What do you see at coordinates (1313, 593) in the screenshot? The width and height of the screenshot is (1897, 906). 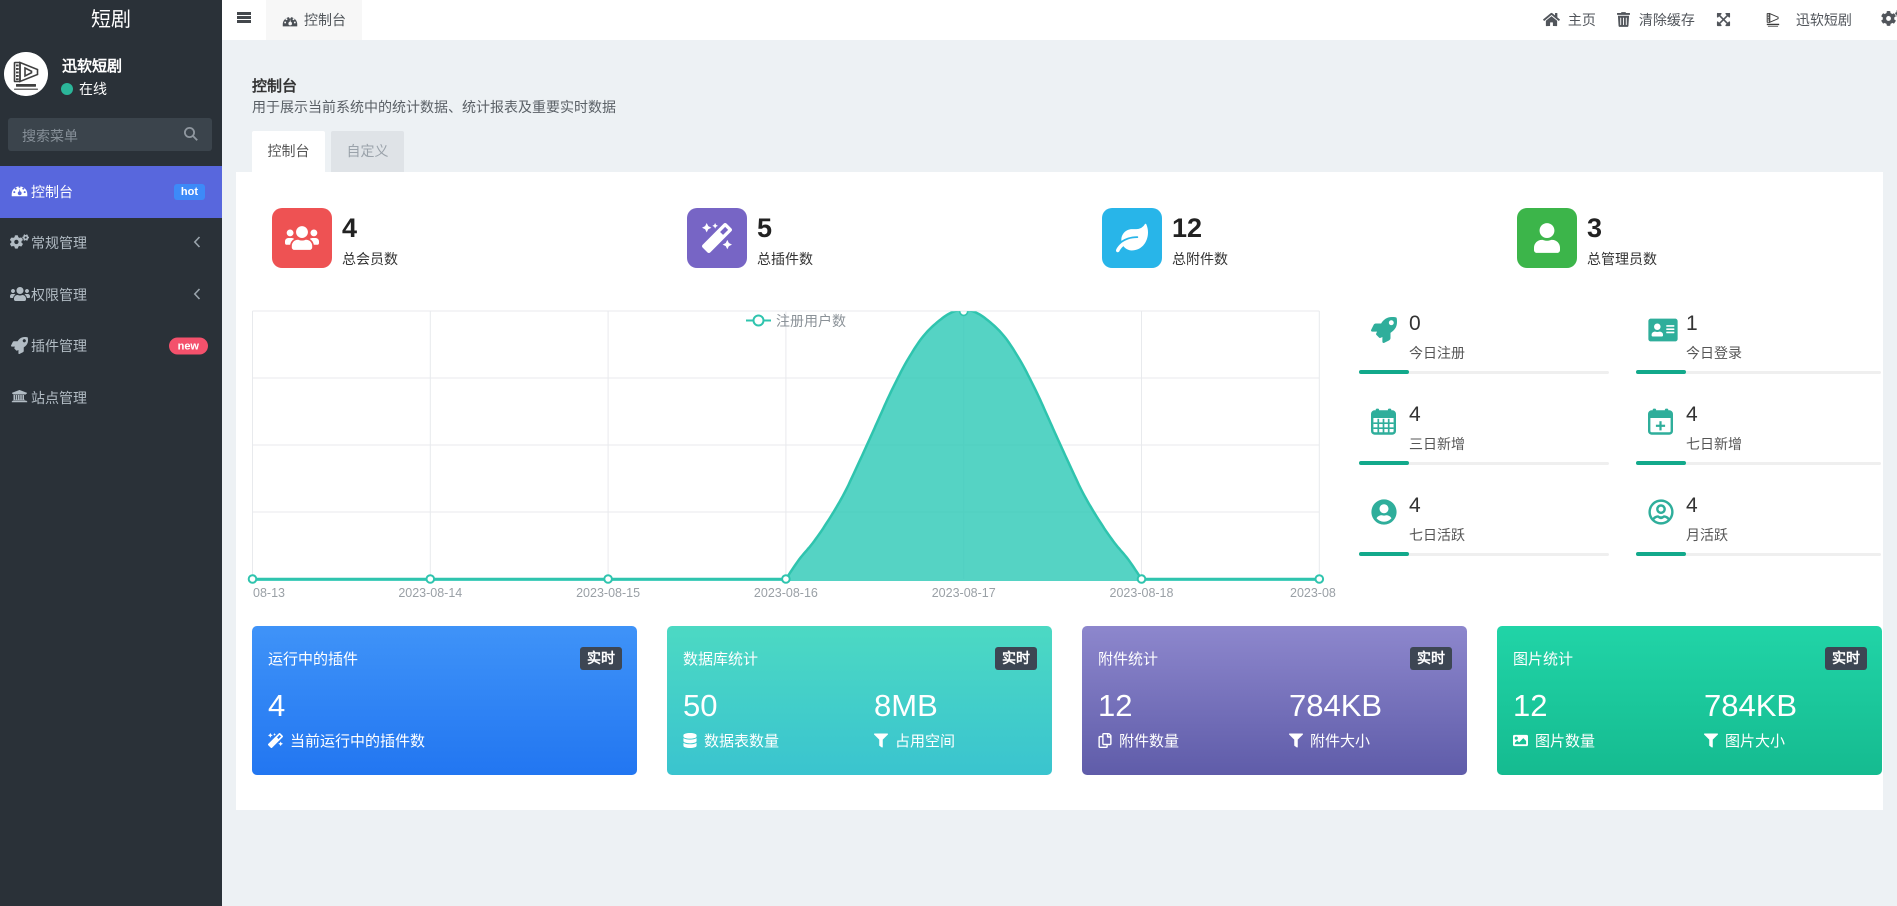 I see `svg-text: 2023-08` at bounding box center [1313, 593].